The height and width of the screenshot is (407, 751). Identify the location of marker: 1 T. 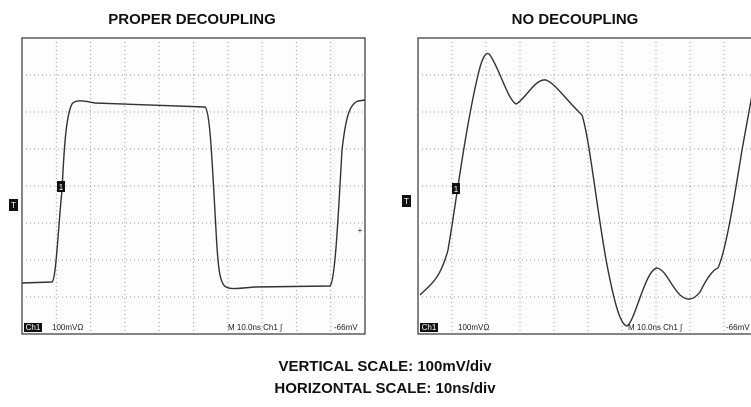
(431, 195).